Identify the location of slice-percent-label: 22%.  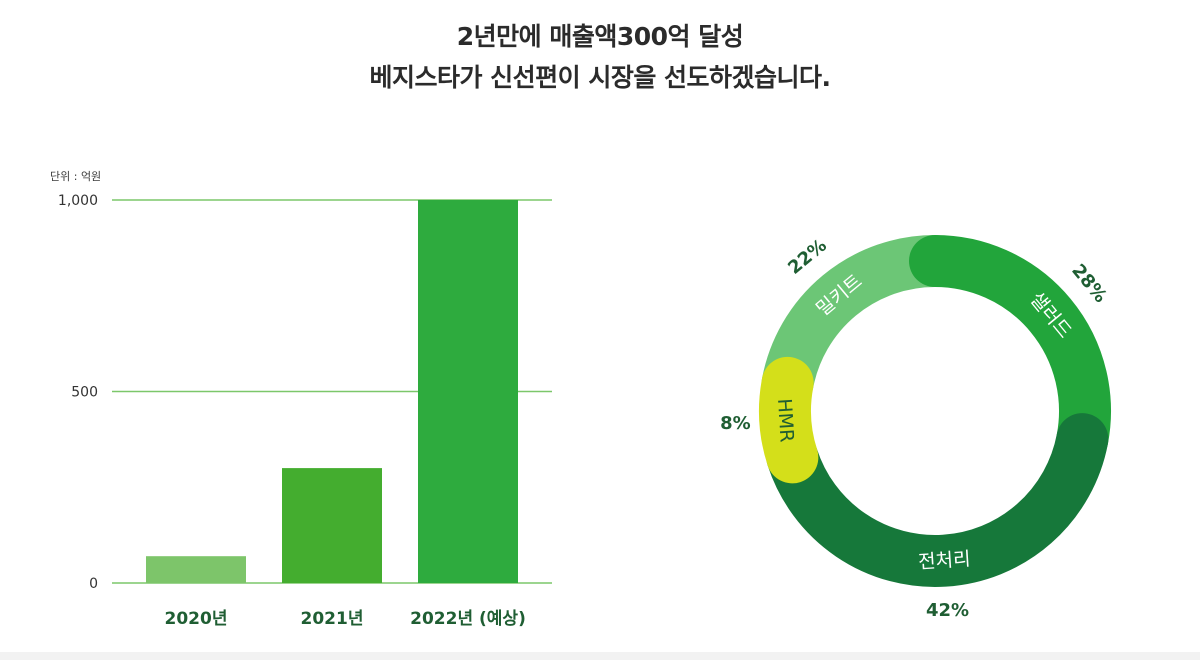
(807, 257).